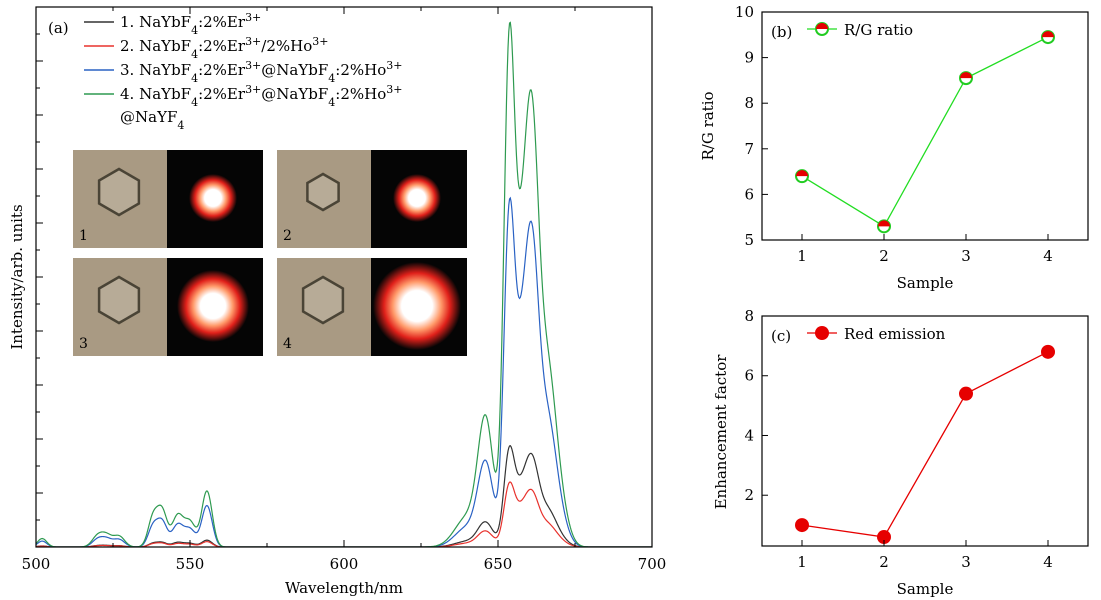 The width and height of the screenshot is (1101, 600). I want to click on legend-label-a: 2. NaYbF4:2%Er3+/2%Ho3+, so click(224, 48).